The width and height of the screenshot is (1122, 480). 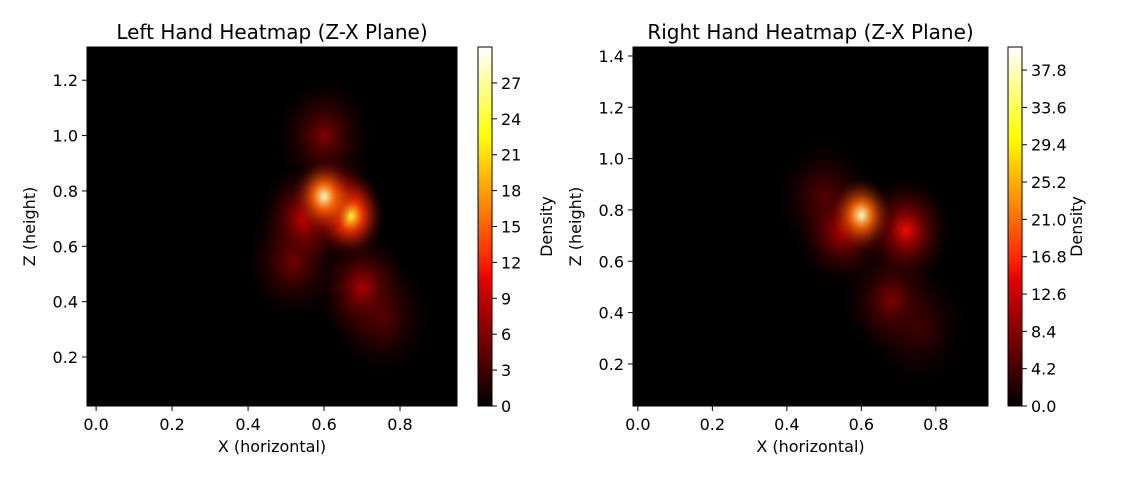 I want to click on colorbar-tick-label: 16.8, so click(x=1049, y=257).